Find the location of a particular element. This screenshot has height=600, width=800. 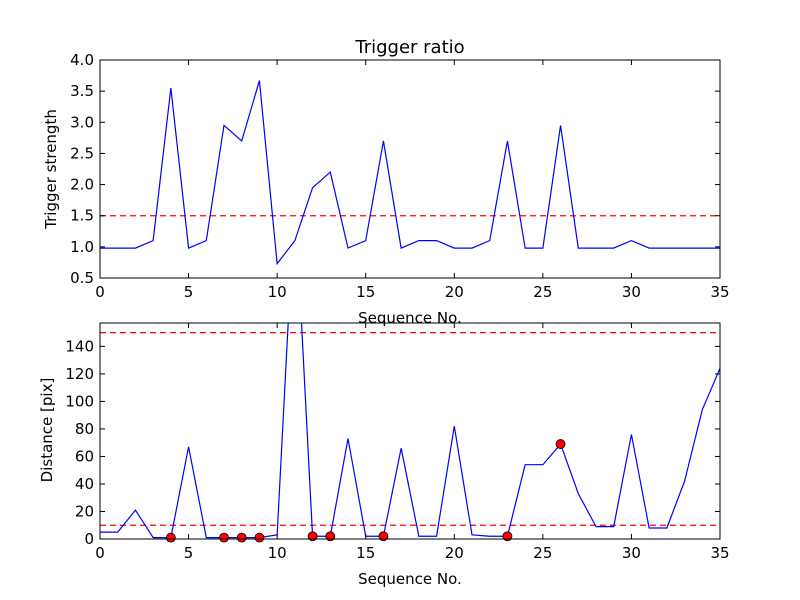

y-tick-label: 40 is located at coordinates (84, 484).